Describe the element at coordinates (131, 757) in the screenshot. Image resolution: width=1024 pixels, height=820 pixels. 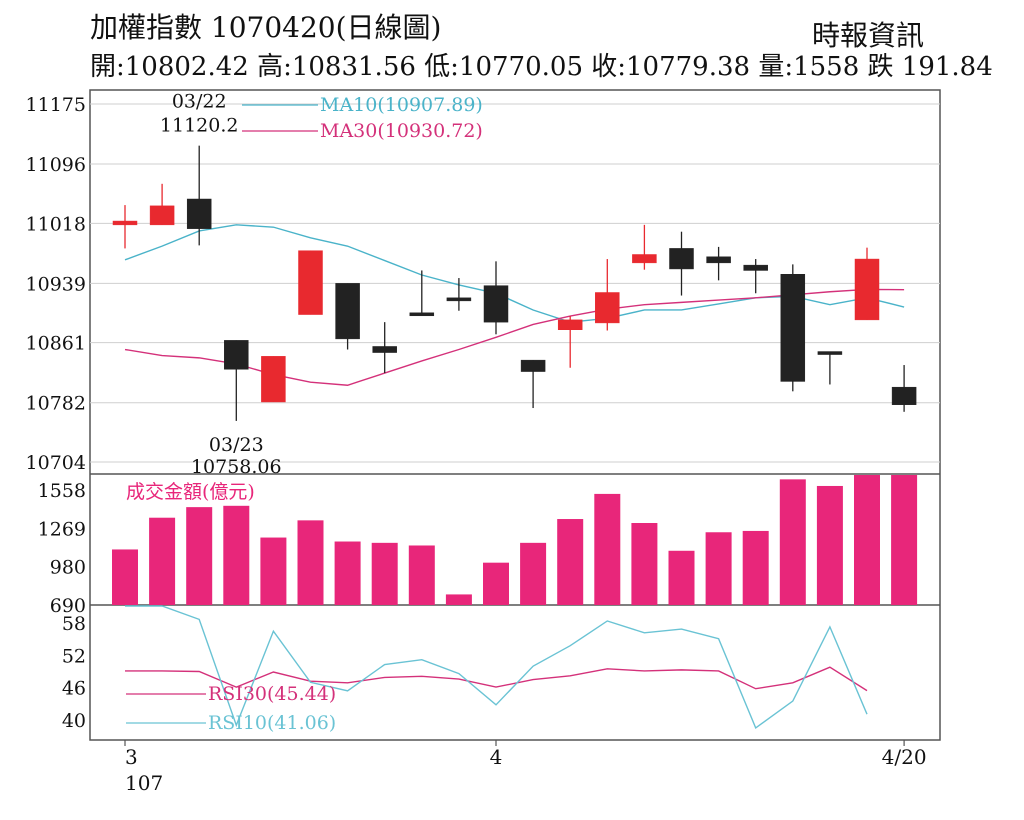
I see `x-tick-label: 3` at that location.